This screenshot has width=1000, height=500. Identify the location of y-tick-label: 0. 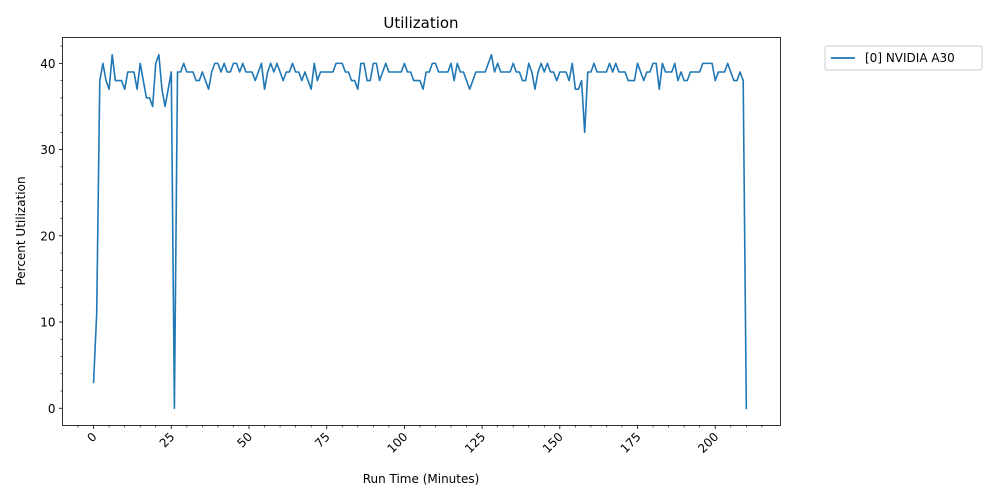
(52, 409).